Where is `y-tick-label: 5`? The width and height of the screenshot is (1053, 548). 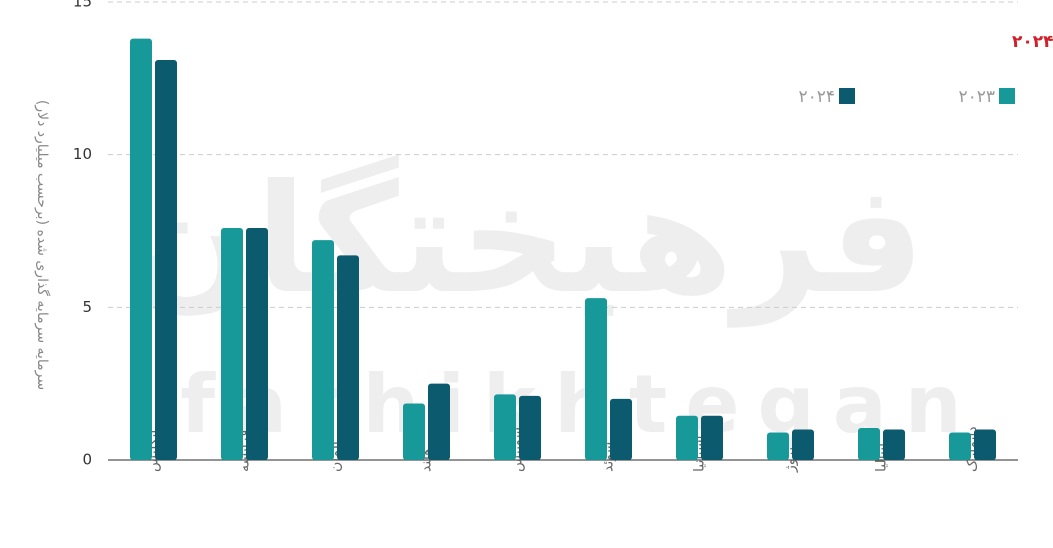
y-tick-label: 5 is located at coordinates (87, 307).